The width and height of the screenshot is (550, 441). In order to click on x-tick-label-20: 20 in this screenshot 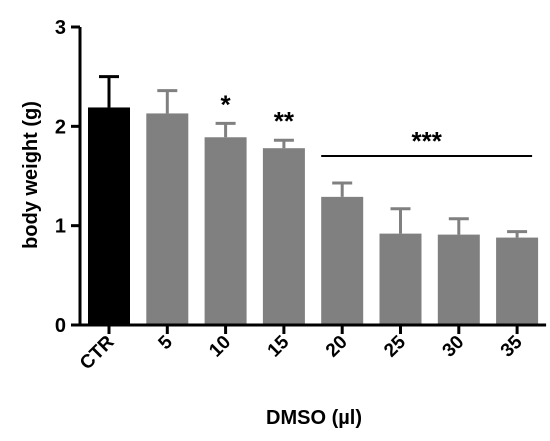, I will do `click(337, 347)`.